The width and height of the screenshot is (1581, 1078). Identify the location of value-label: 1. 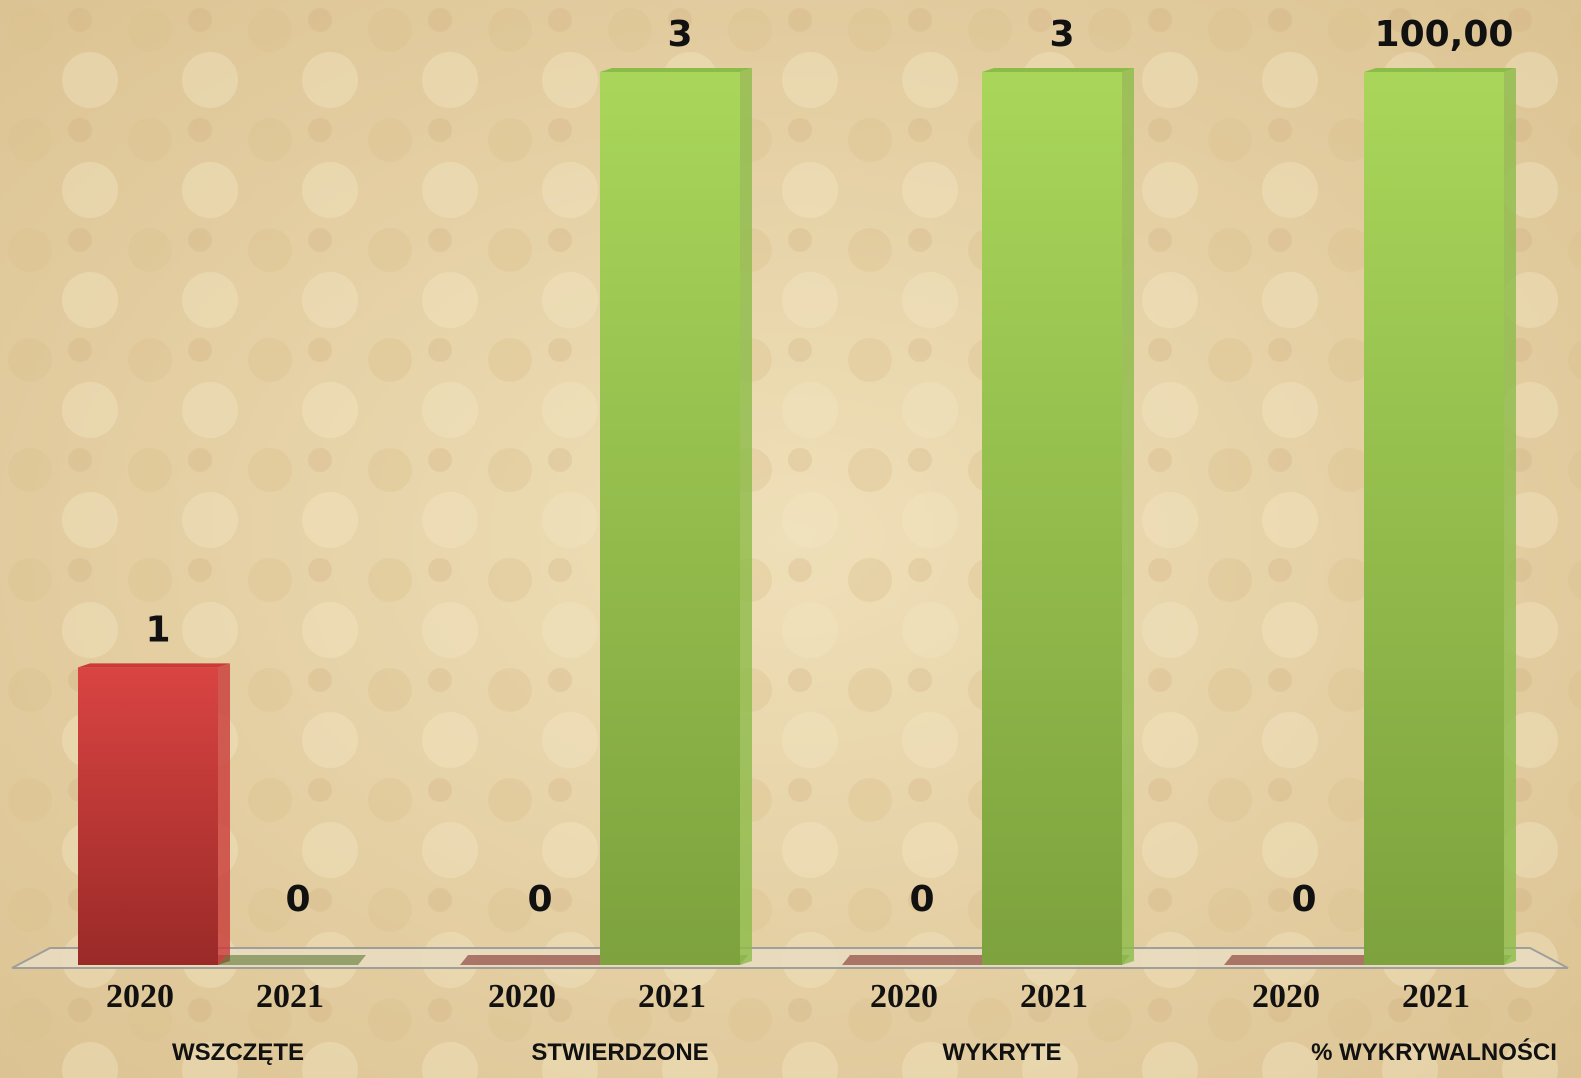
(157, 629).